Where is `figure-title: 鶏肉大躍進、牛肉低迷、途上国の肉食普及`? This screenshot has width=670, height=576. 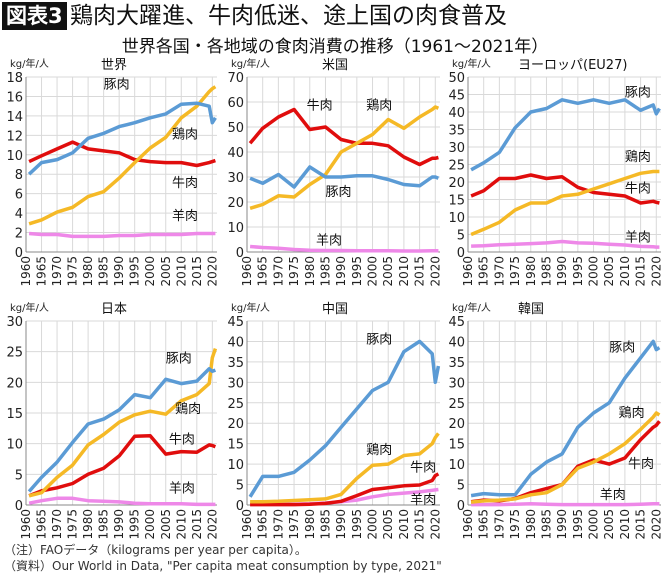 figure-title: 鶏肉大躍進、牛肉低迷、途上国の肉食普及 is located at coordinates (288, 16).